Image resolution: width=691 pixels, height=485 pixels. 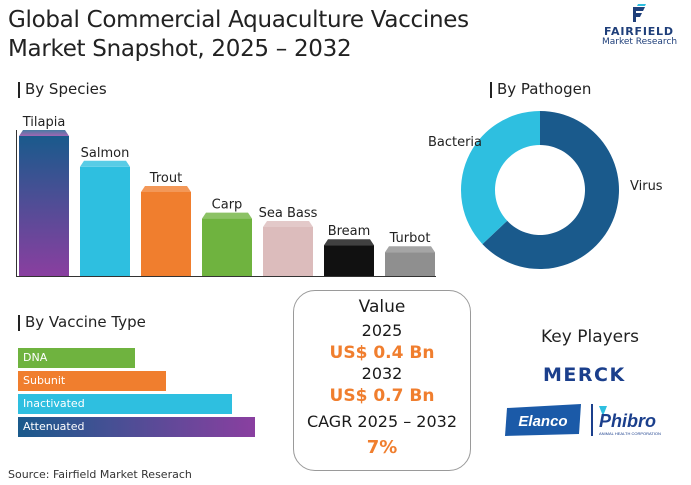 What do you see at coordinates (639, 31) in the screenshot?
I see `logo-name: FAIRFIELD` at bounding box center [639, 31].